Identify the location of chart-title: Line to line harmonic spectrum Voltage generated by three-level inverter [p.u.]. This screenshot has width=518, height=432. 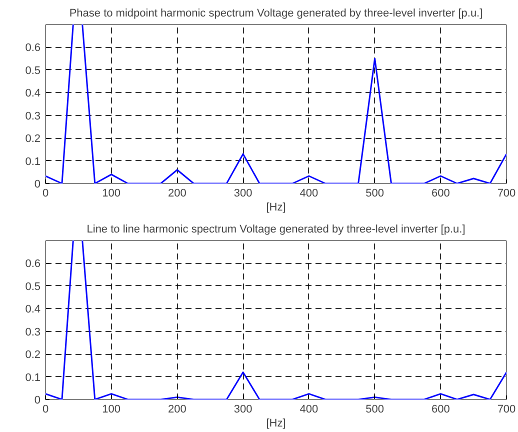
(276, 230).